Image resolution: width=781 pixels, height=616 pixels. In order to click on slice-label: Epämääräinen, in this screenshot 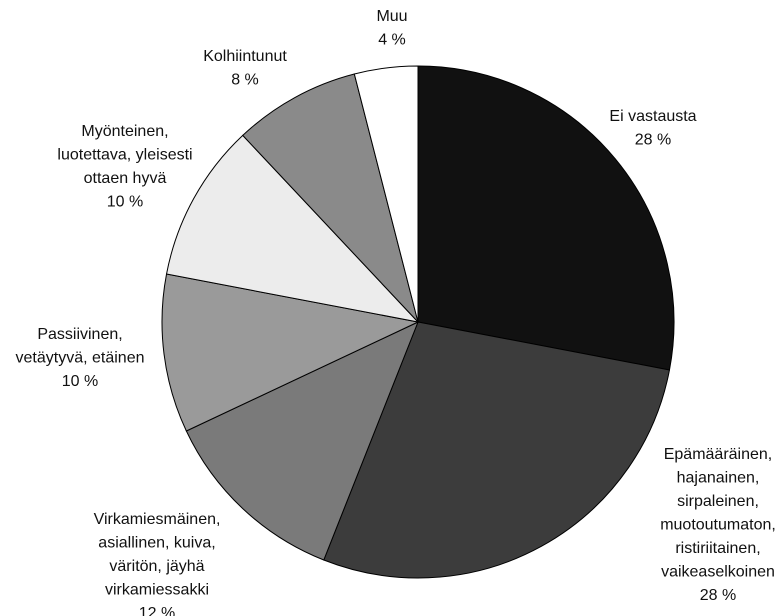, I will do `click(718, 454)`.